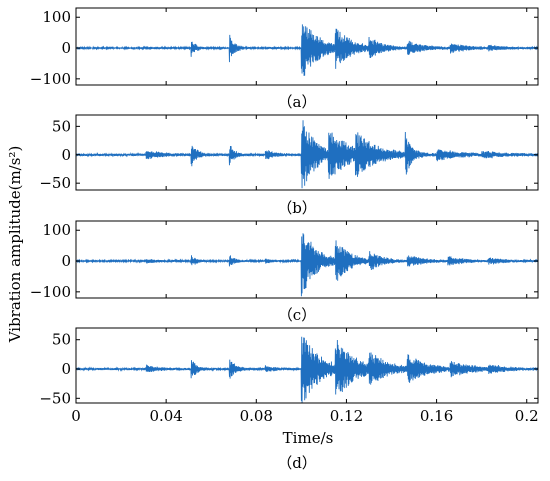 The height and width of the screenshot is (481, 550). Describe the element at coordinates (165, 416) in the screenshot. I see `x-tick-label: 0.04` at that location.